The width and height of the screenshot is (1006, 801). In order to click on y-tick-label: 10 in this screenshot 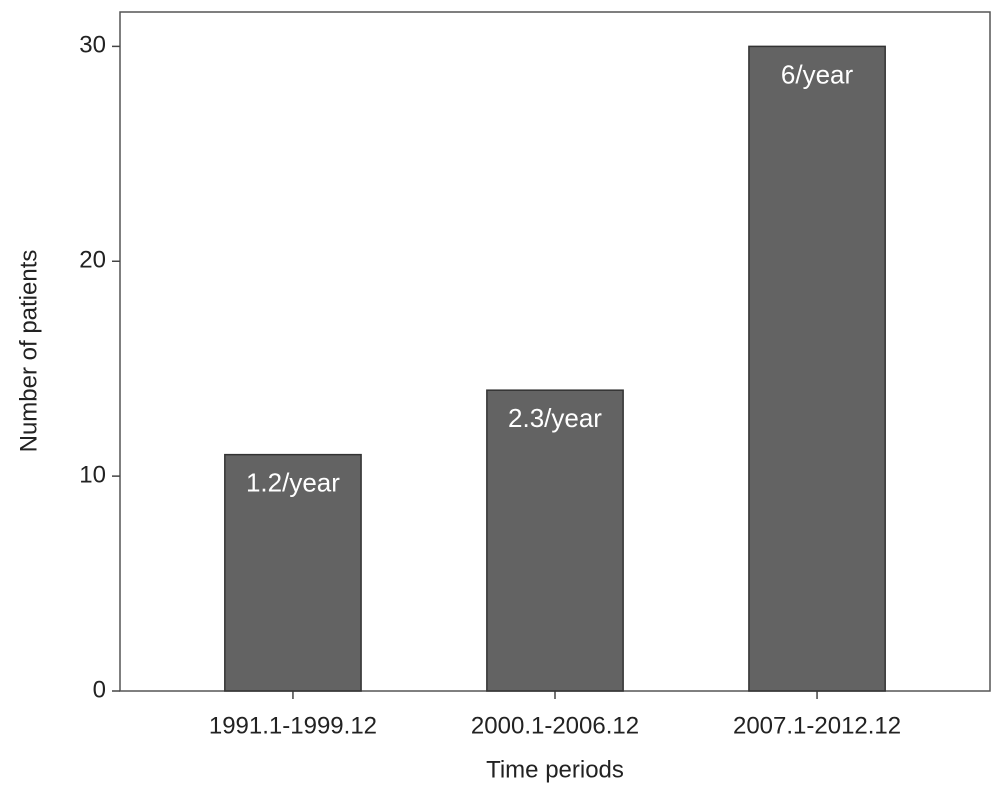, I will do `click(92, 474)`.